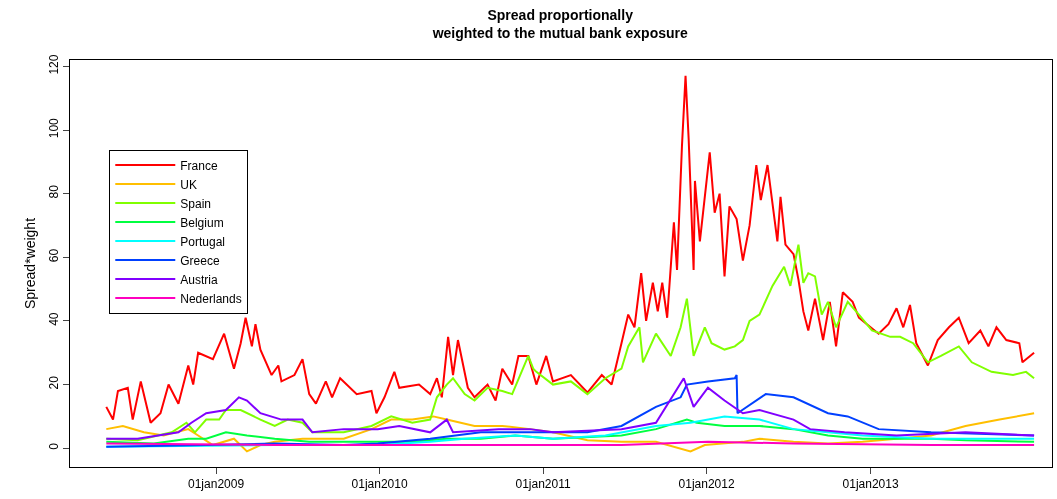 The width and height of the screenshot is (1057, 499). I want to click on y-tick-label: 120, so click(54, 64).